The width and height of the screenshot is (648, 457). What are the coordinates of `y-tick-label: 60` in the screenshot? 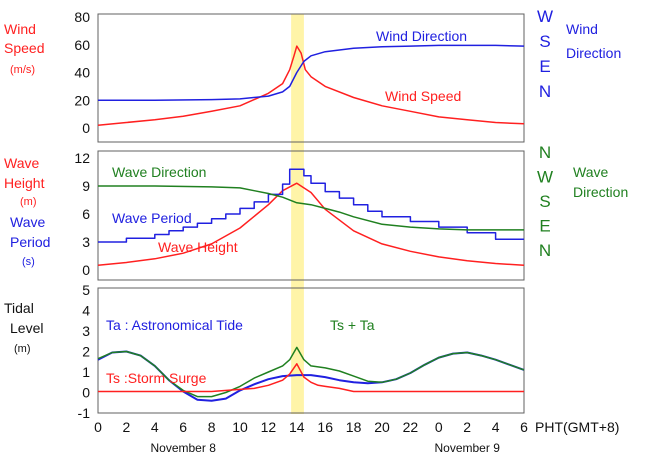 It's located at (82, 45).